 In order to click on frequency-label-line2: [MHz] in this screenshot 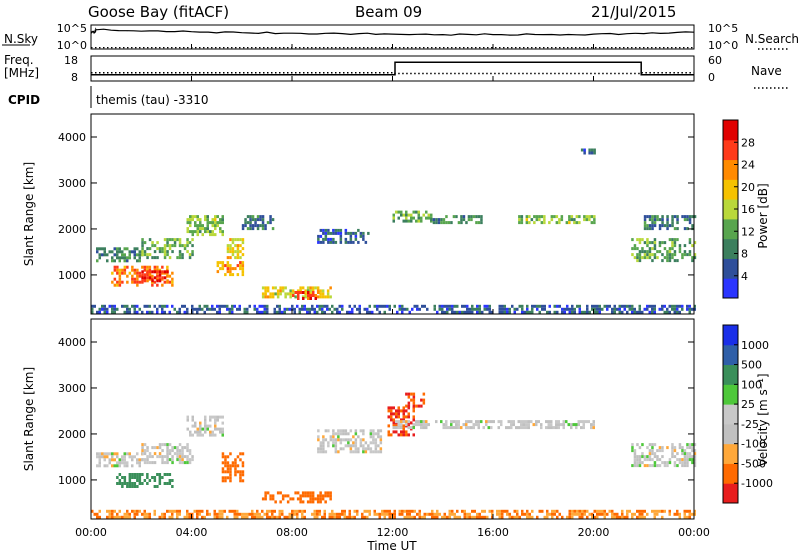, I will do `click(21, 73)`.